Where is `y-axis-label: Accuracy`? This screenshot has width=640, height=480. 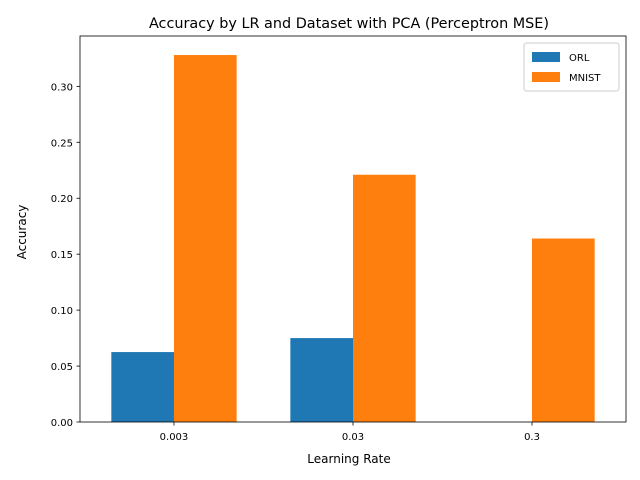 y-axis-label: Accuracy is located at coordinates (22, 232).